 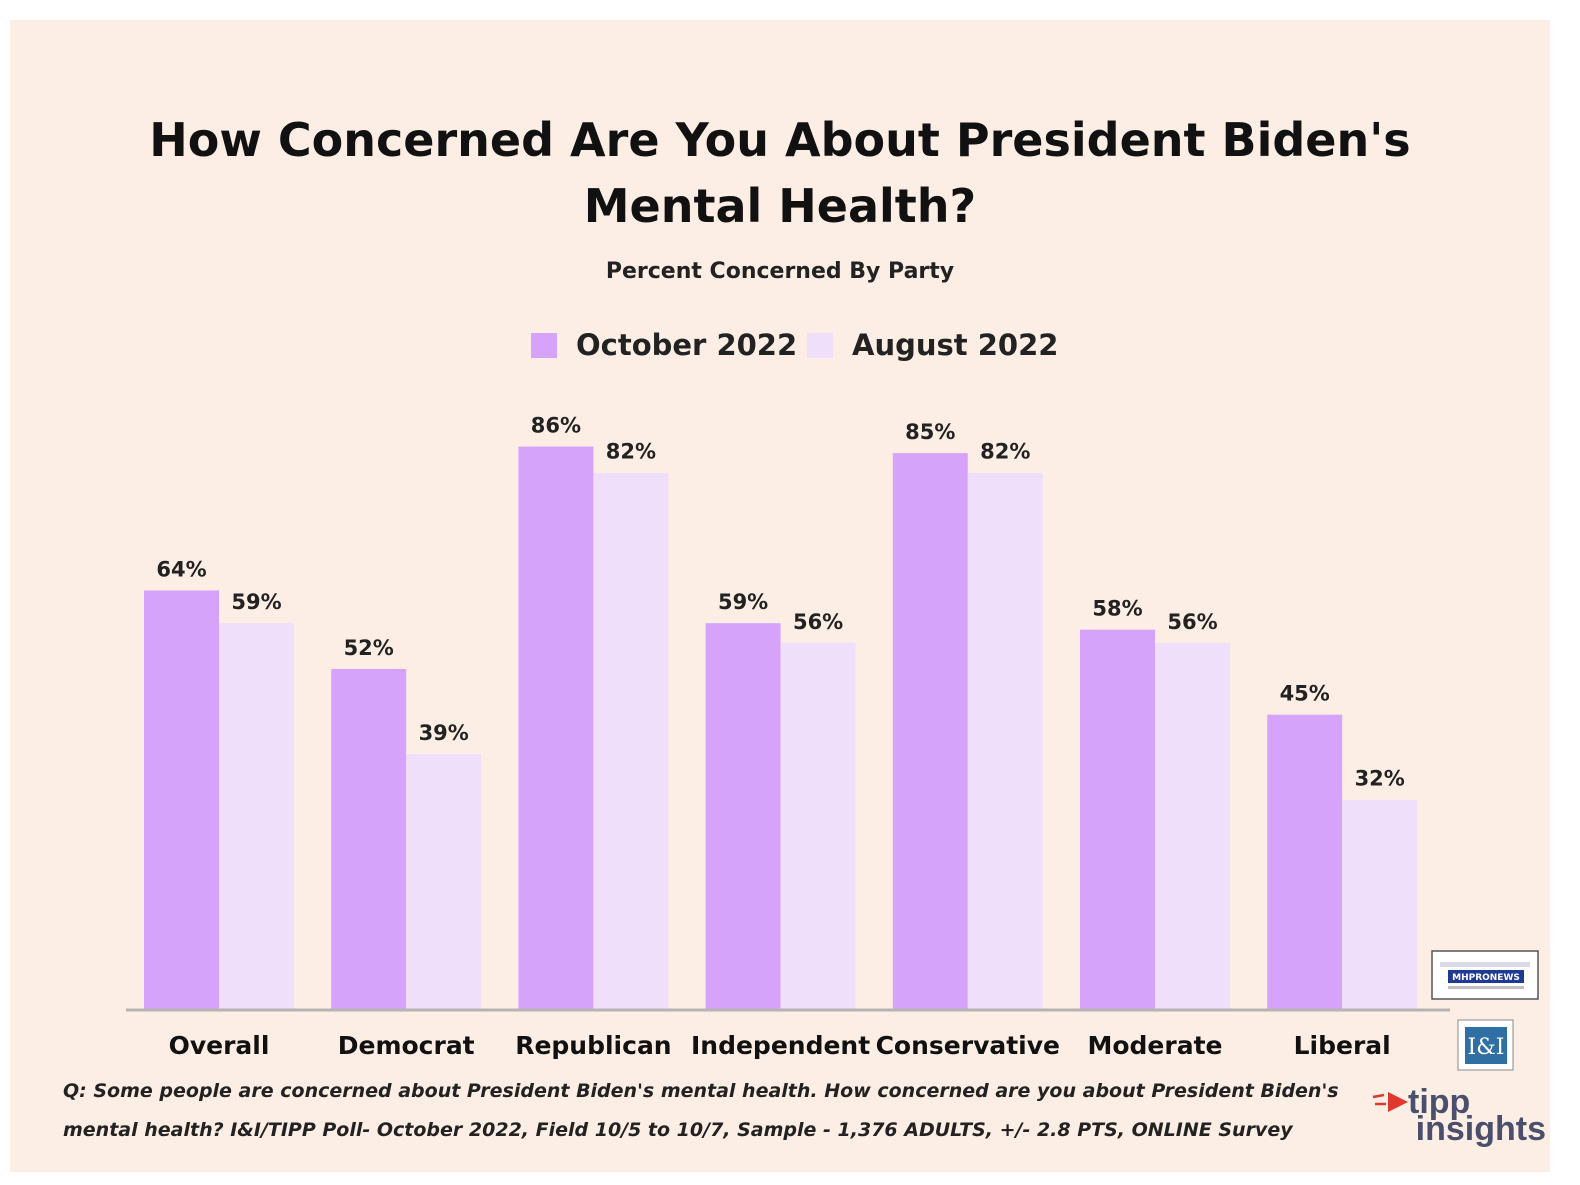 What do you see at coordinates (780, 206) in the screenshot?
I see `chart-title-line2: Mental Health?` at bounding box center [780, 206].